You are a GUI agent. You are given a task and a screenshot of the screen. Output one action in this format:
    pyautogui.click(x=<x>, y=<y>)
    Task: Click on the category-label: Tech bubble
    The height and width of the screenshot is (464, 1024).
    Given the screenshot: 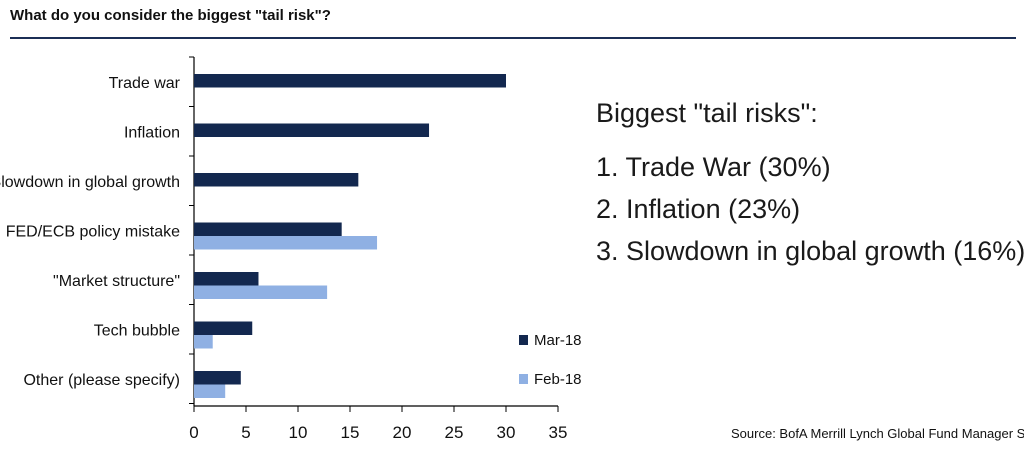 What is the action you would take?
    pyautogui.click(x=137, y=330)
    